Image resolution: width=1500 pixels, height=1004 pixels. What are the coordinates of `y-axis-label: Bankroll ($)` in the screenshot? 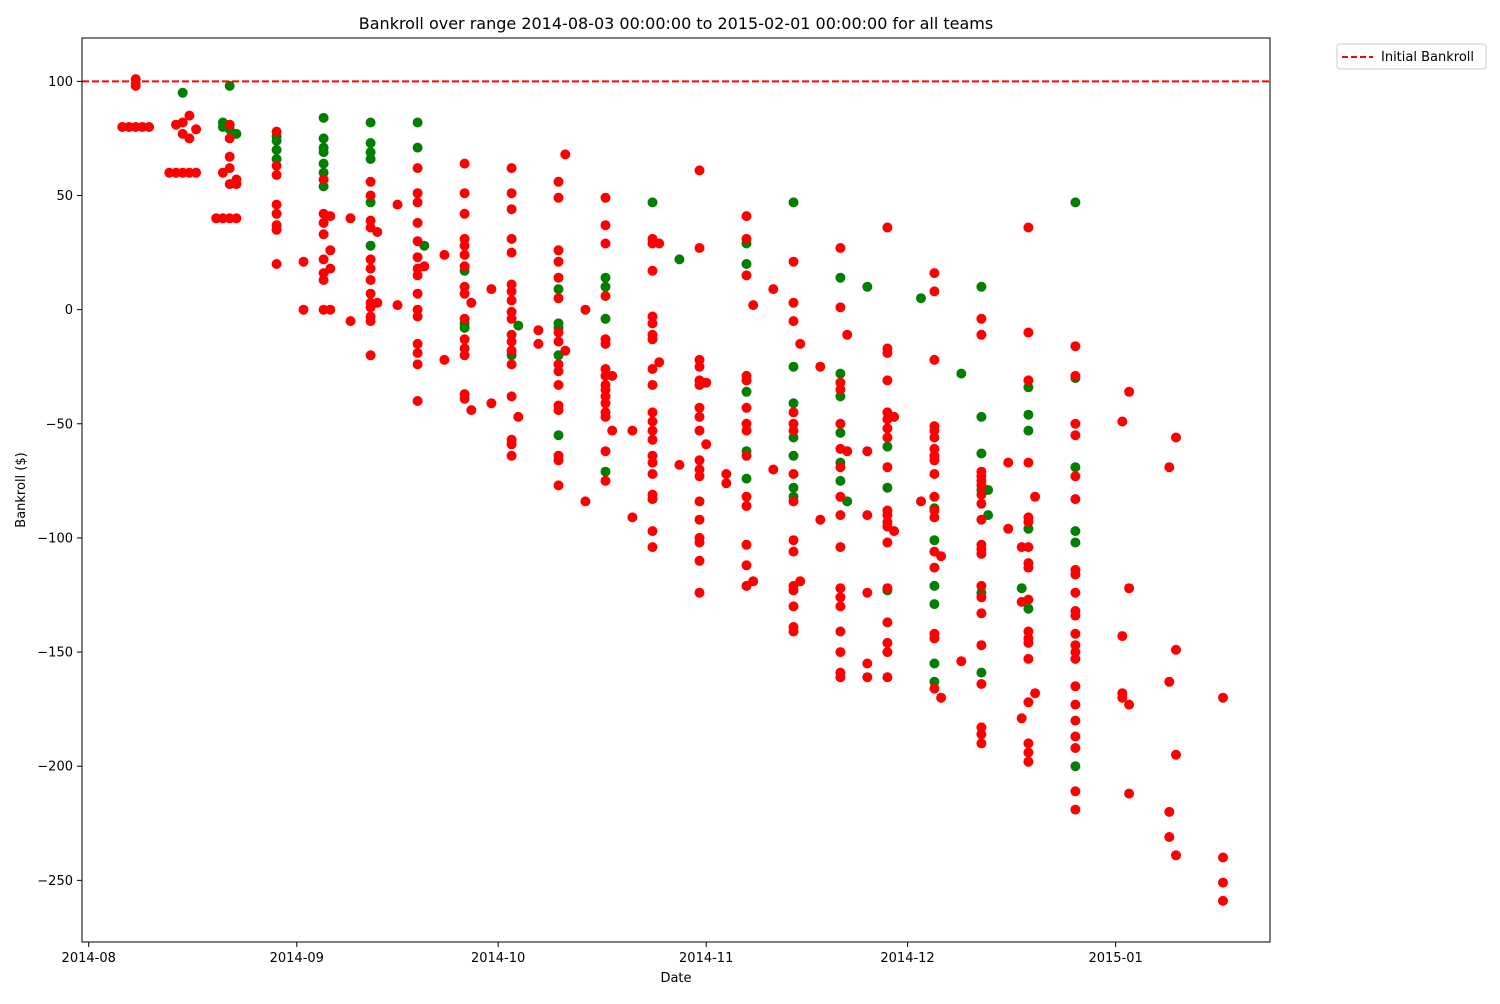 It's located at (21, 489).